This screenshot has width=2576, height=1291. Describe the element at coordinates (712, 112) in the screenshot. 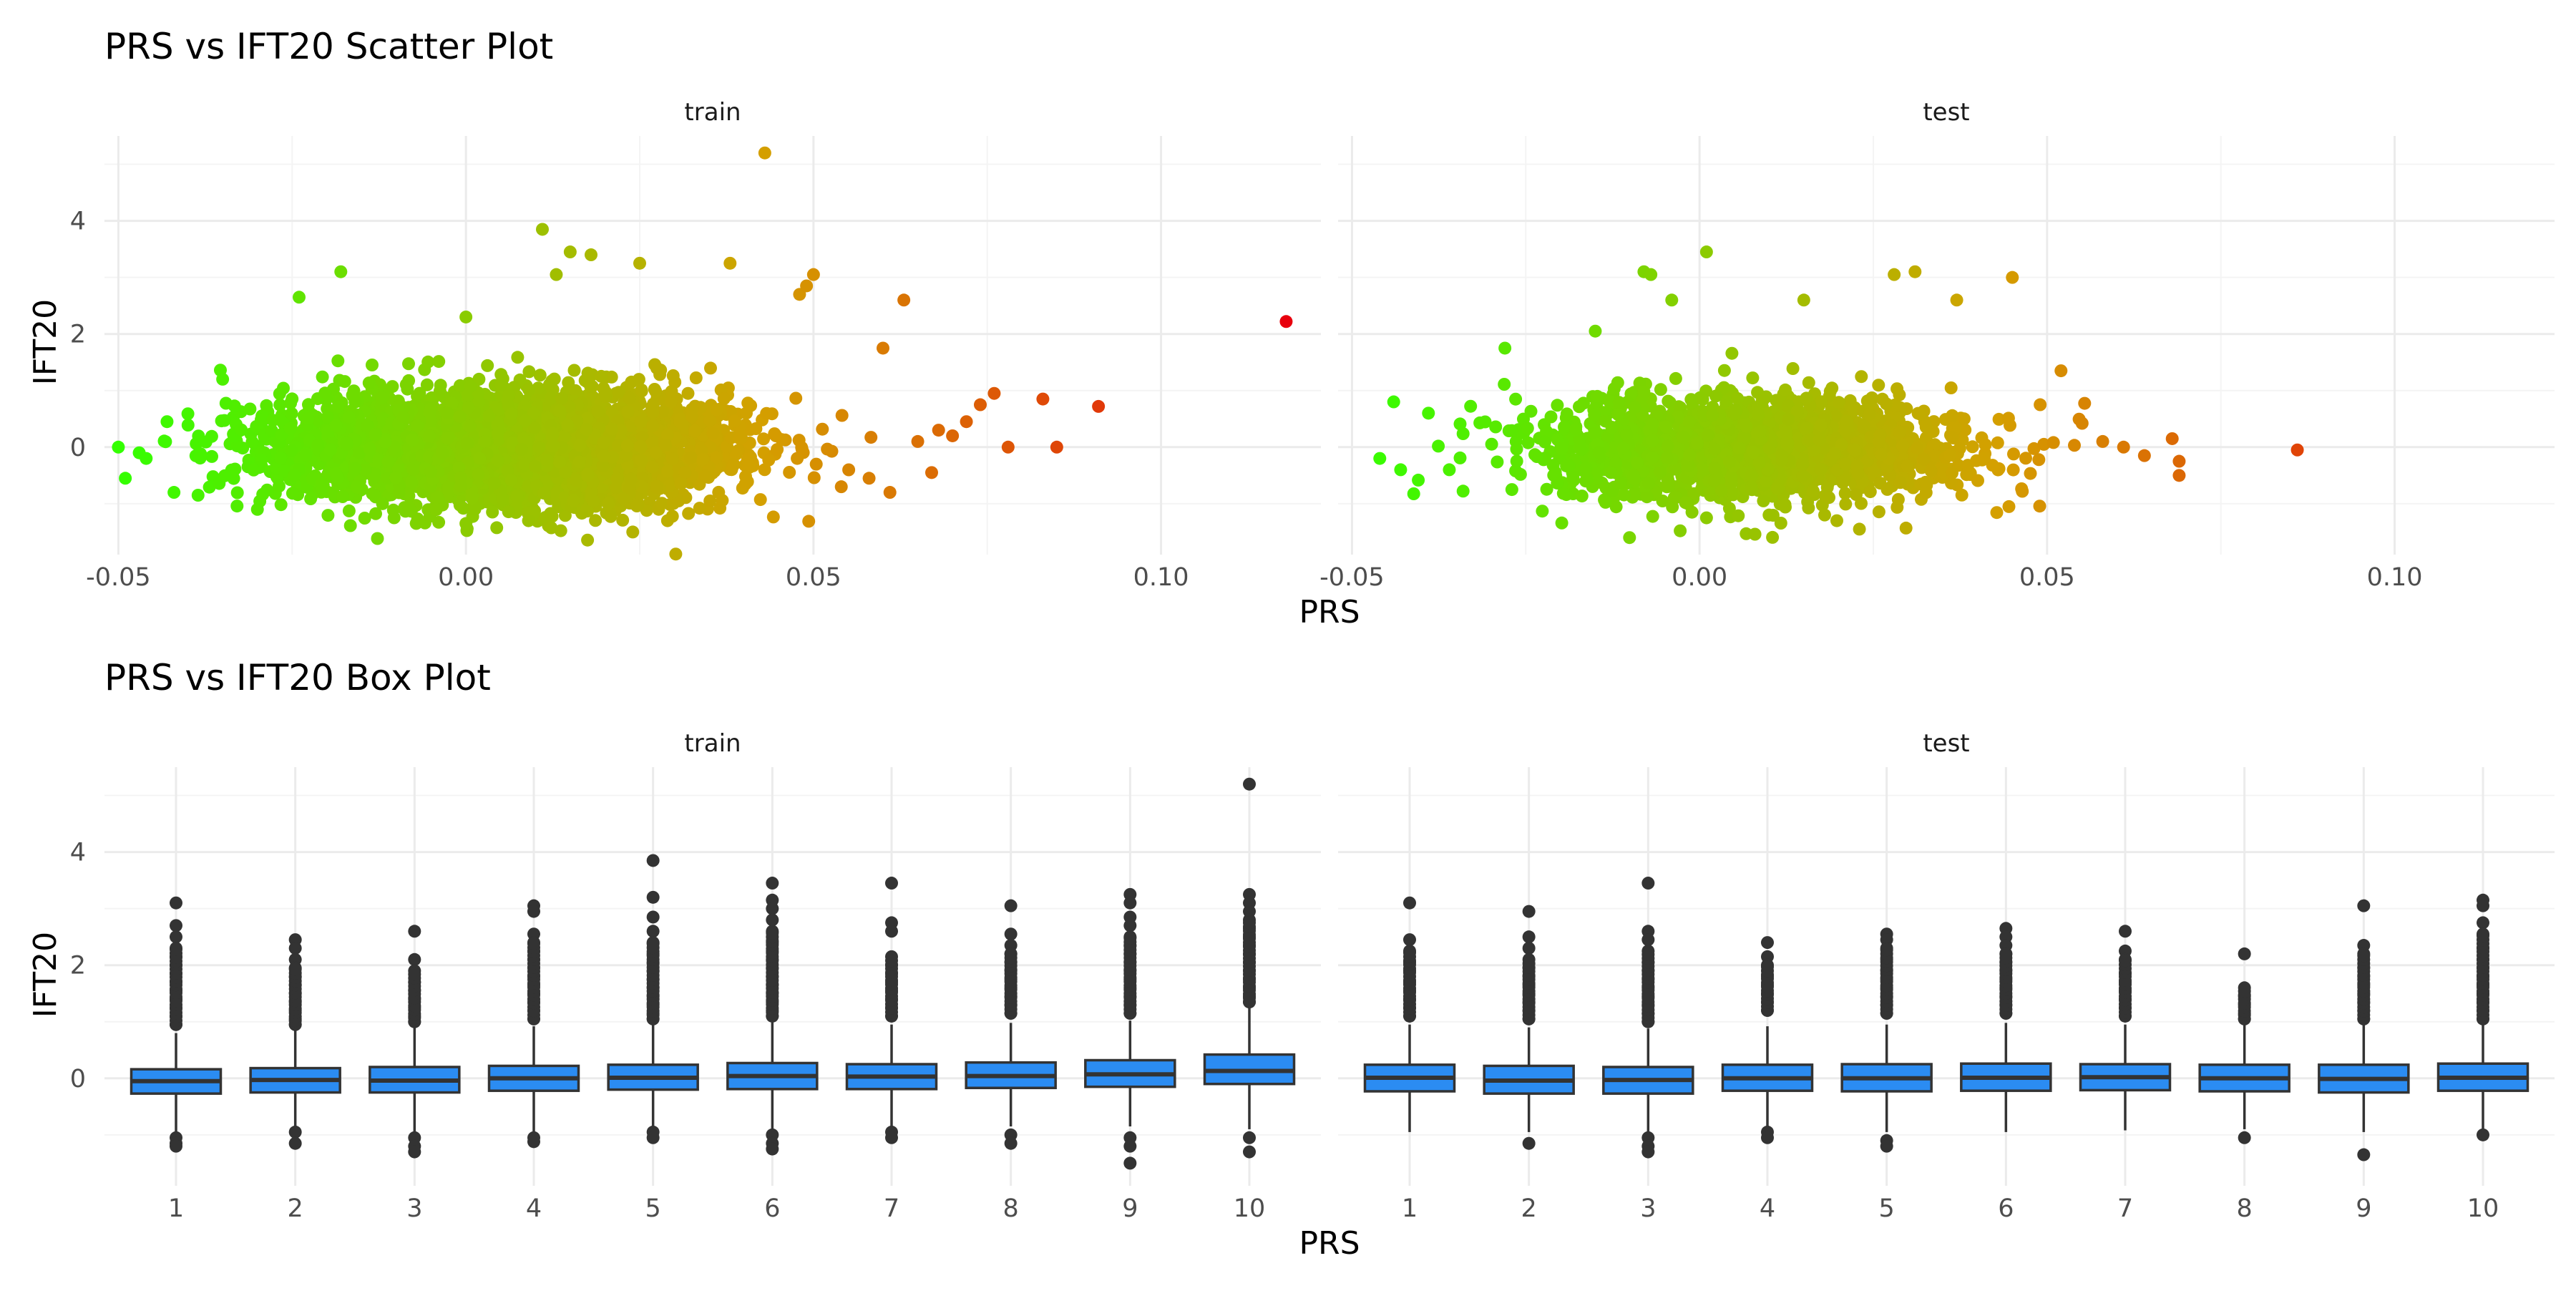

I see `scatter-strip-train: train` at that location.